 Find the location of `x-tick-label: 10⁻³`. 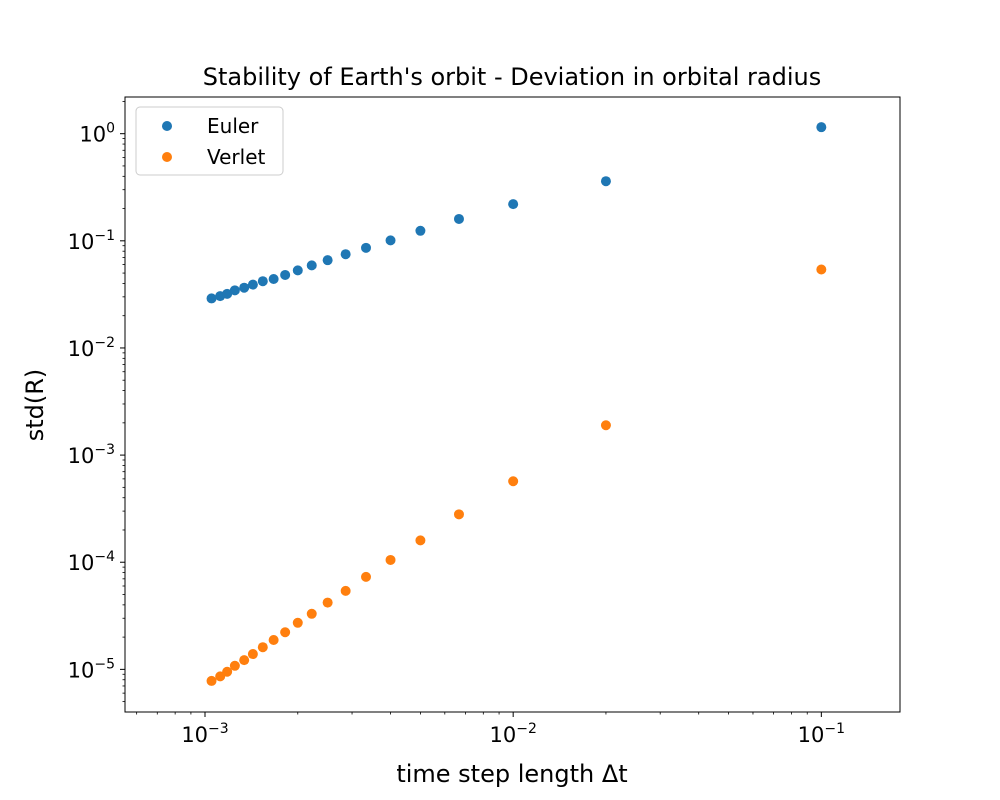

x-tick-label: 10⁻³ is located at coordinates (204, 734).